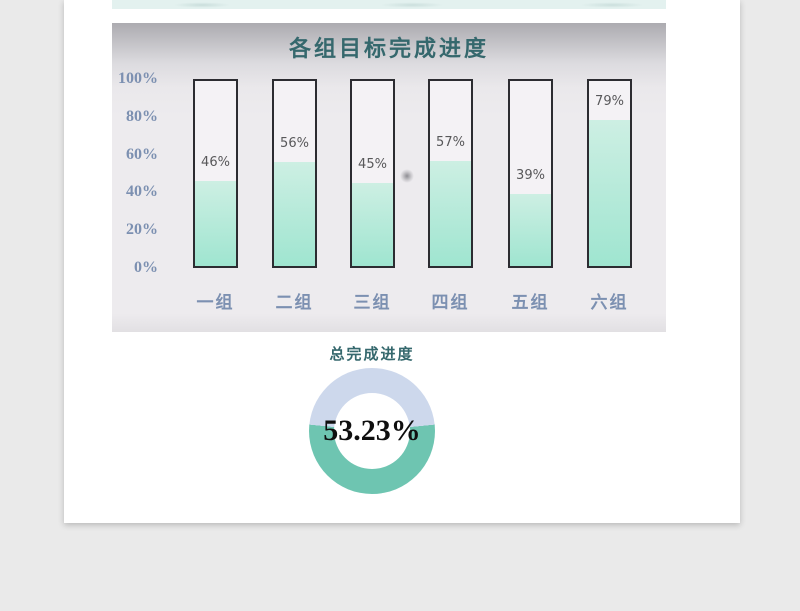 This screenshot has height=611, width=800. I want to click on donut-chart: 53.23%, so click(372, 431).